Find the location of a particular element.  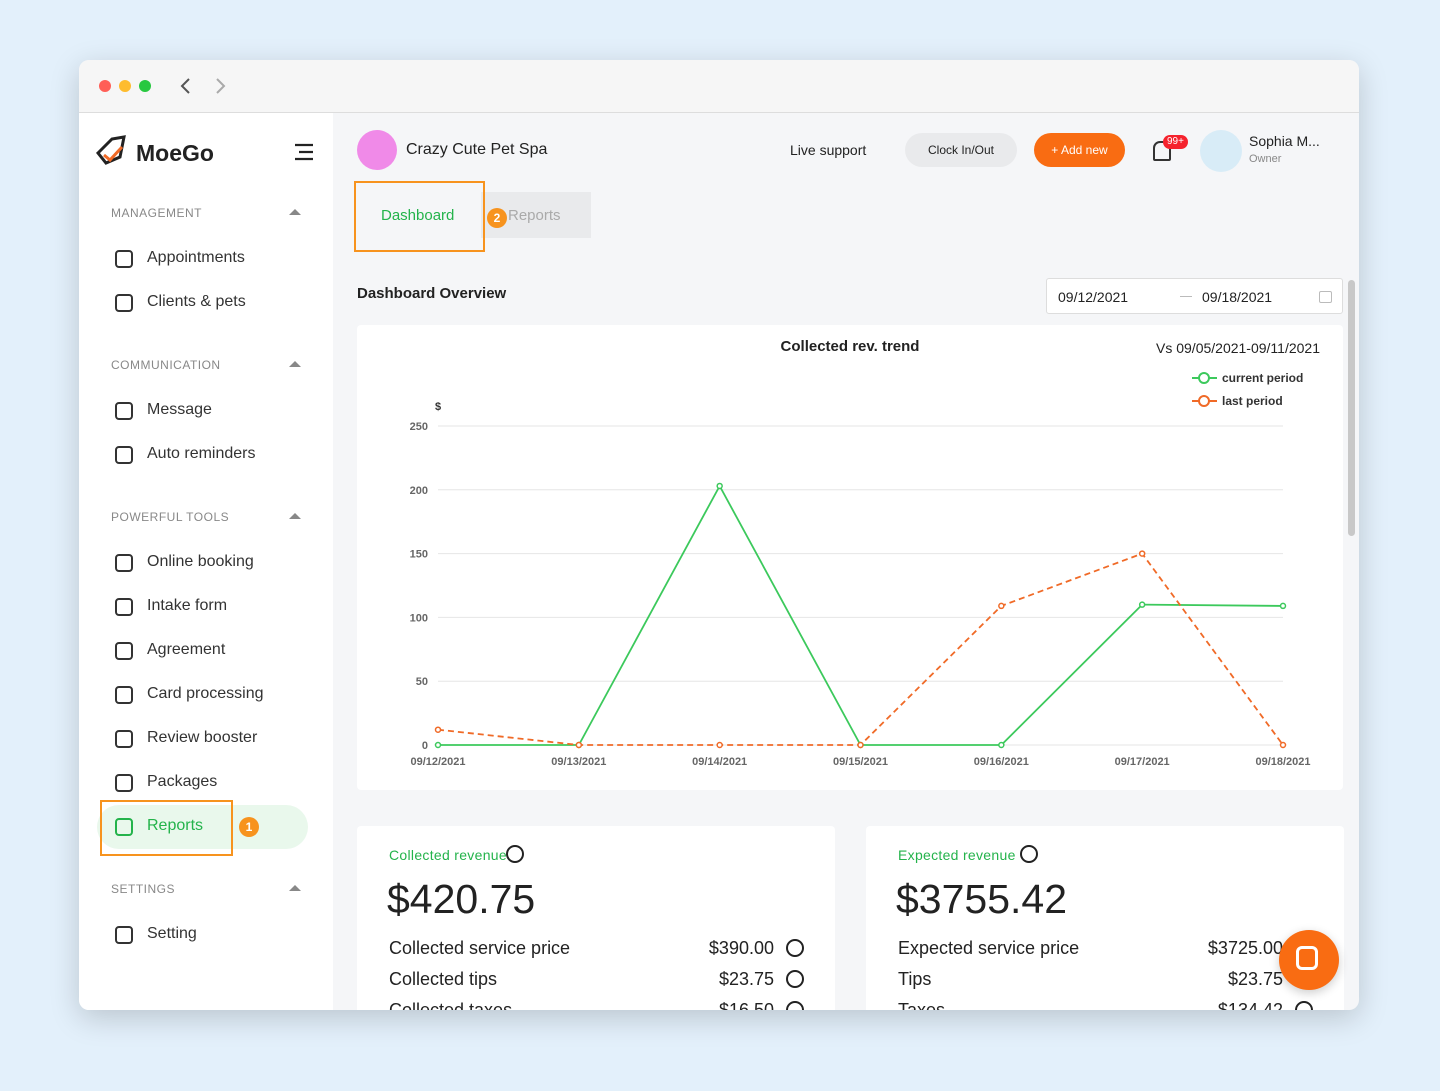

section-title: POWERFUL TOOLS is located at coordinates (170, 517).